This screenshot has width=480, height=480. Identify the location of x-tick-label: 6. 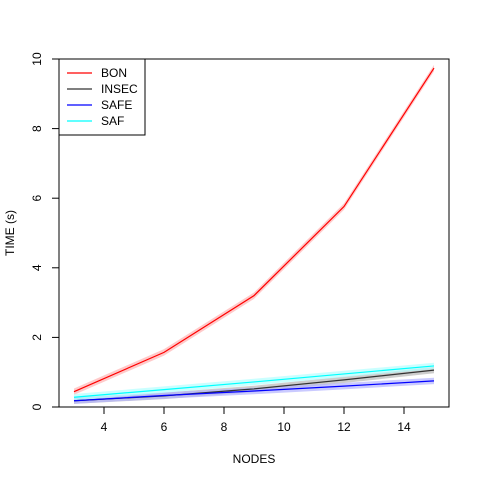
(164, 427).